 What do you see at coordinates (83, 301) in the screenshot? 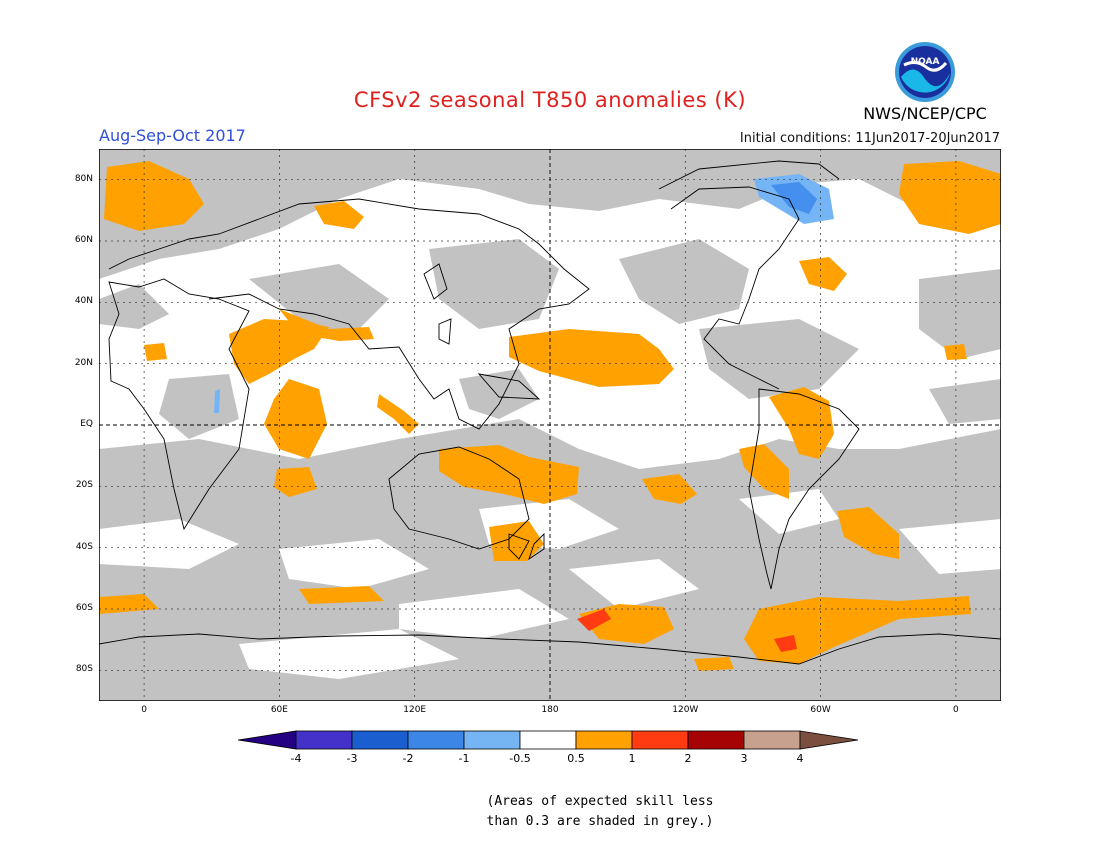
I see `lat-tick-label: 40N` at bounding box center [83, 301].